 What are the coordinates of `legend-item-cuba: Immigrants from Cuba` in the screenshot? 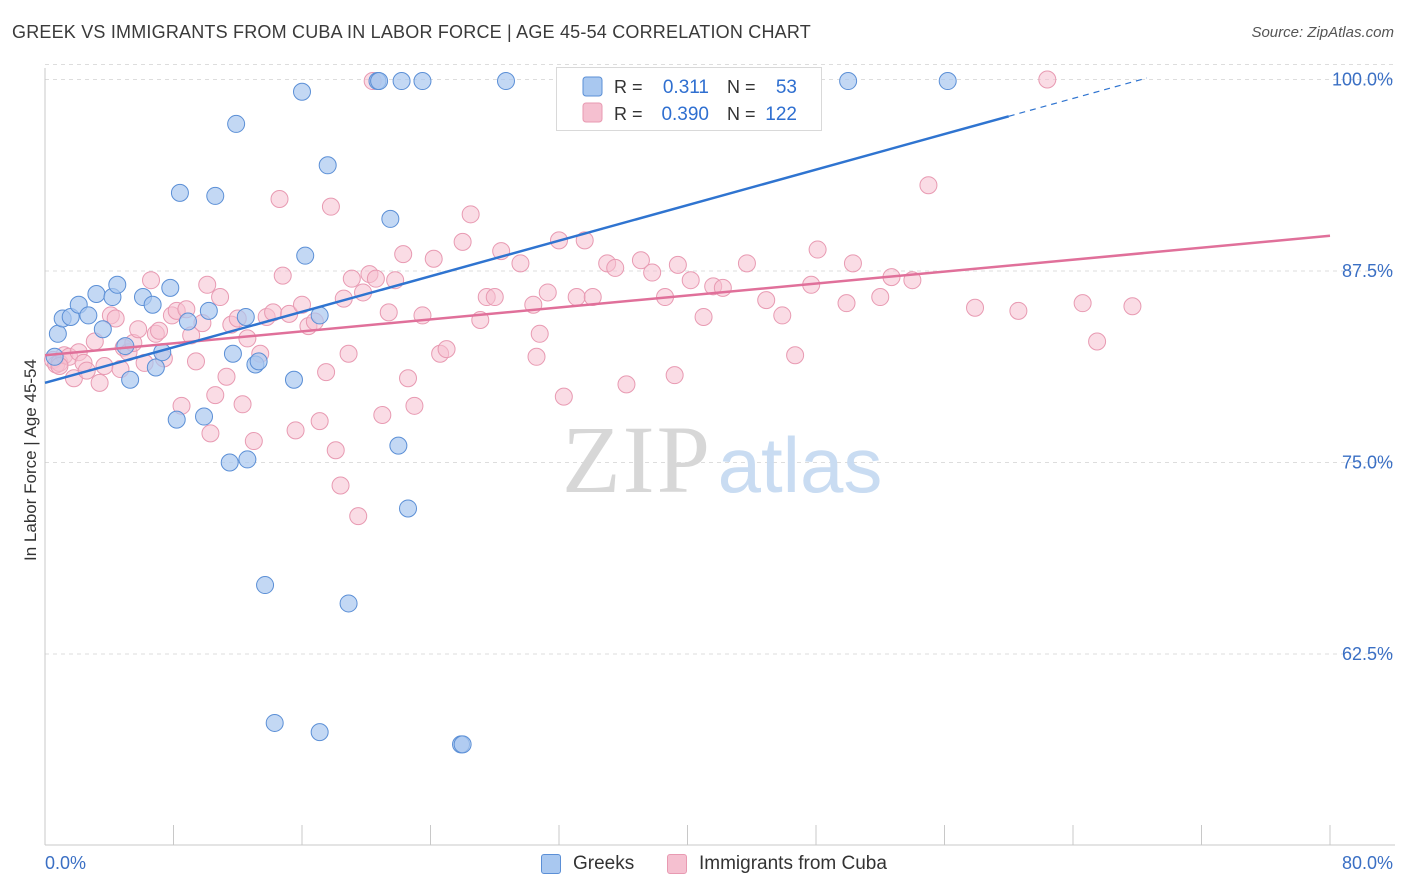 It's located at (777, 864).